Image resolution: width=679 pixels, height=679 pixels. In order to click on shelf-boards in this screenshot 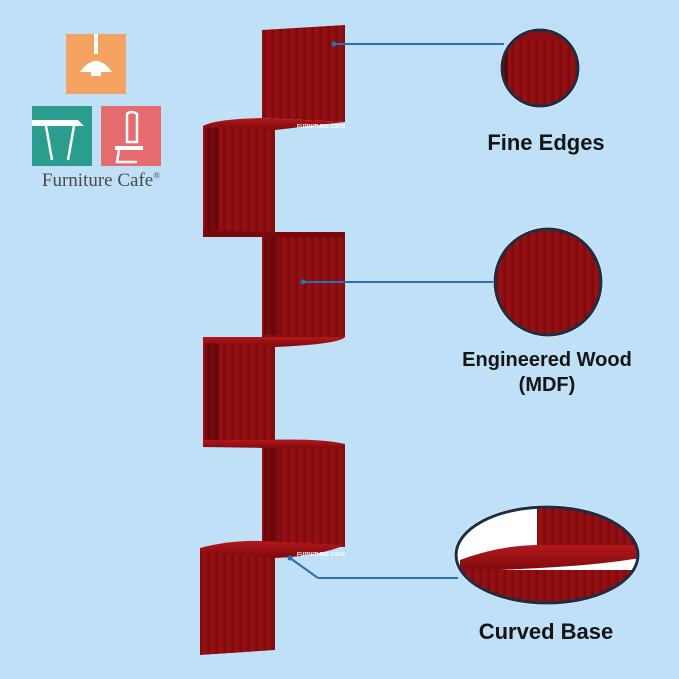, I will do `click(272, 338)`.